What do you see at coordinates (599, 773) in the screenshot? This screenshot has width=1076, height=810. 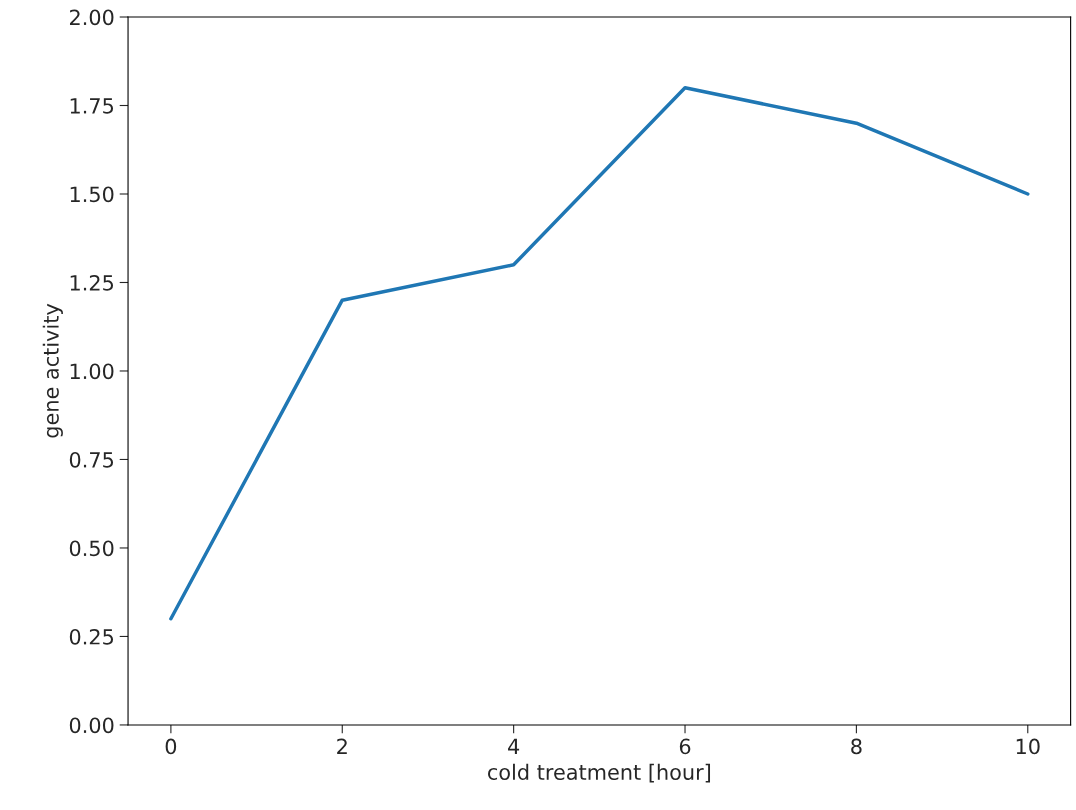 I see `x-axis-title: cold treatment [hour]` at bounding box center [599, 773].